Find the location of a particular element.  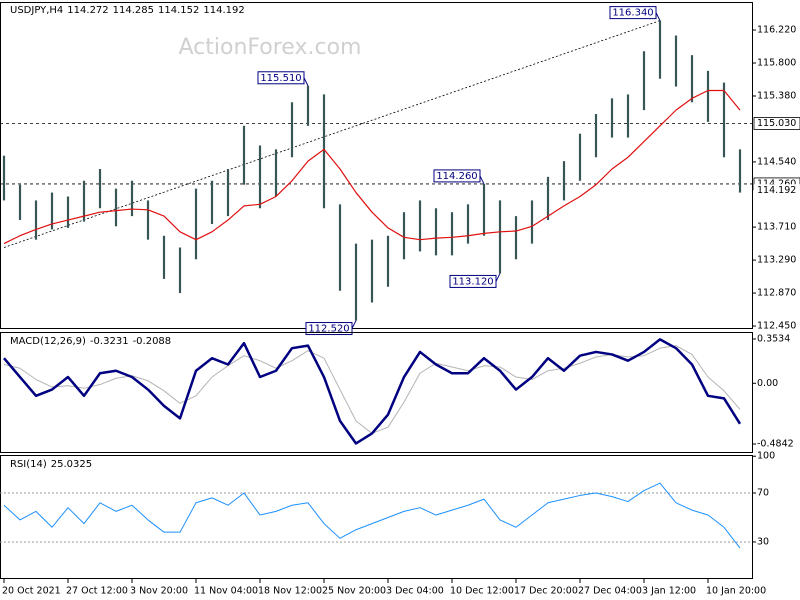

current-price-label: 114.192 is located at coordinates (776, 190).